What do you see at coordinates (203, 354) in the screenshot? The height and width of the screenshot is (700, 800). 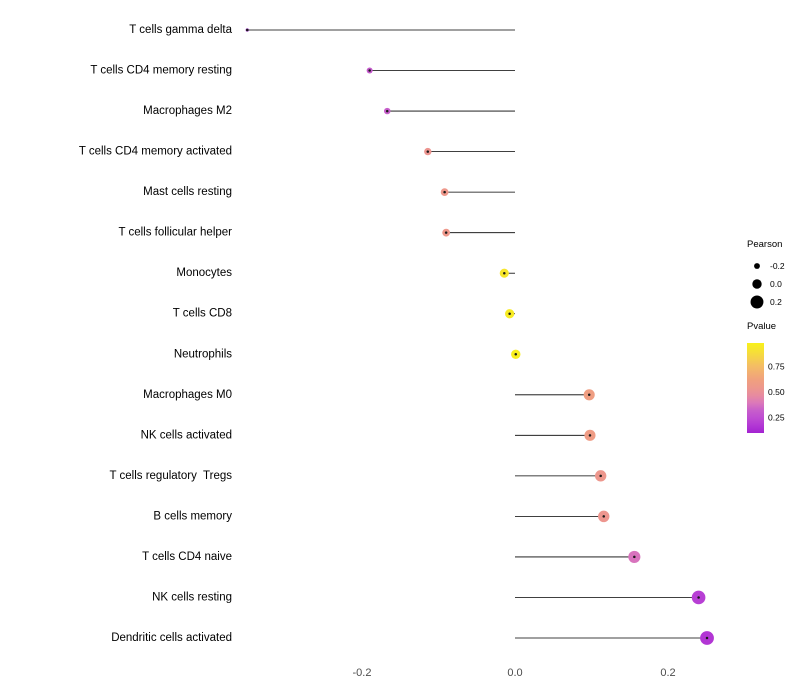 I see `category-label: Neutrophils` at bounding box center [203, 354].